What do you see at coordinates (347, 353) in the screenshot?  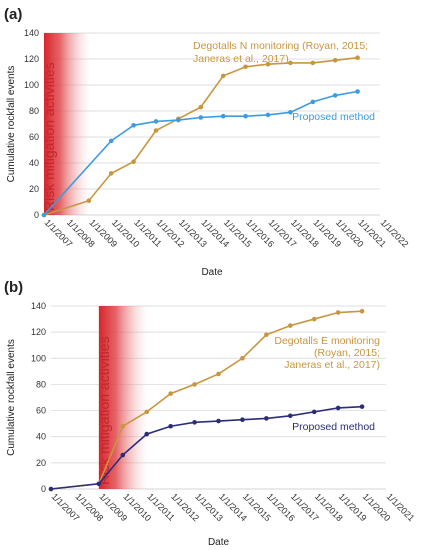 I see `series-label: (Royan, 2015;` at bounding box center [347, 353].